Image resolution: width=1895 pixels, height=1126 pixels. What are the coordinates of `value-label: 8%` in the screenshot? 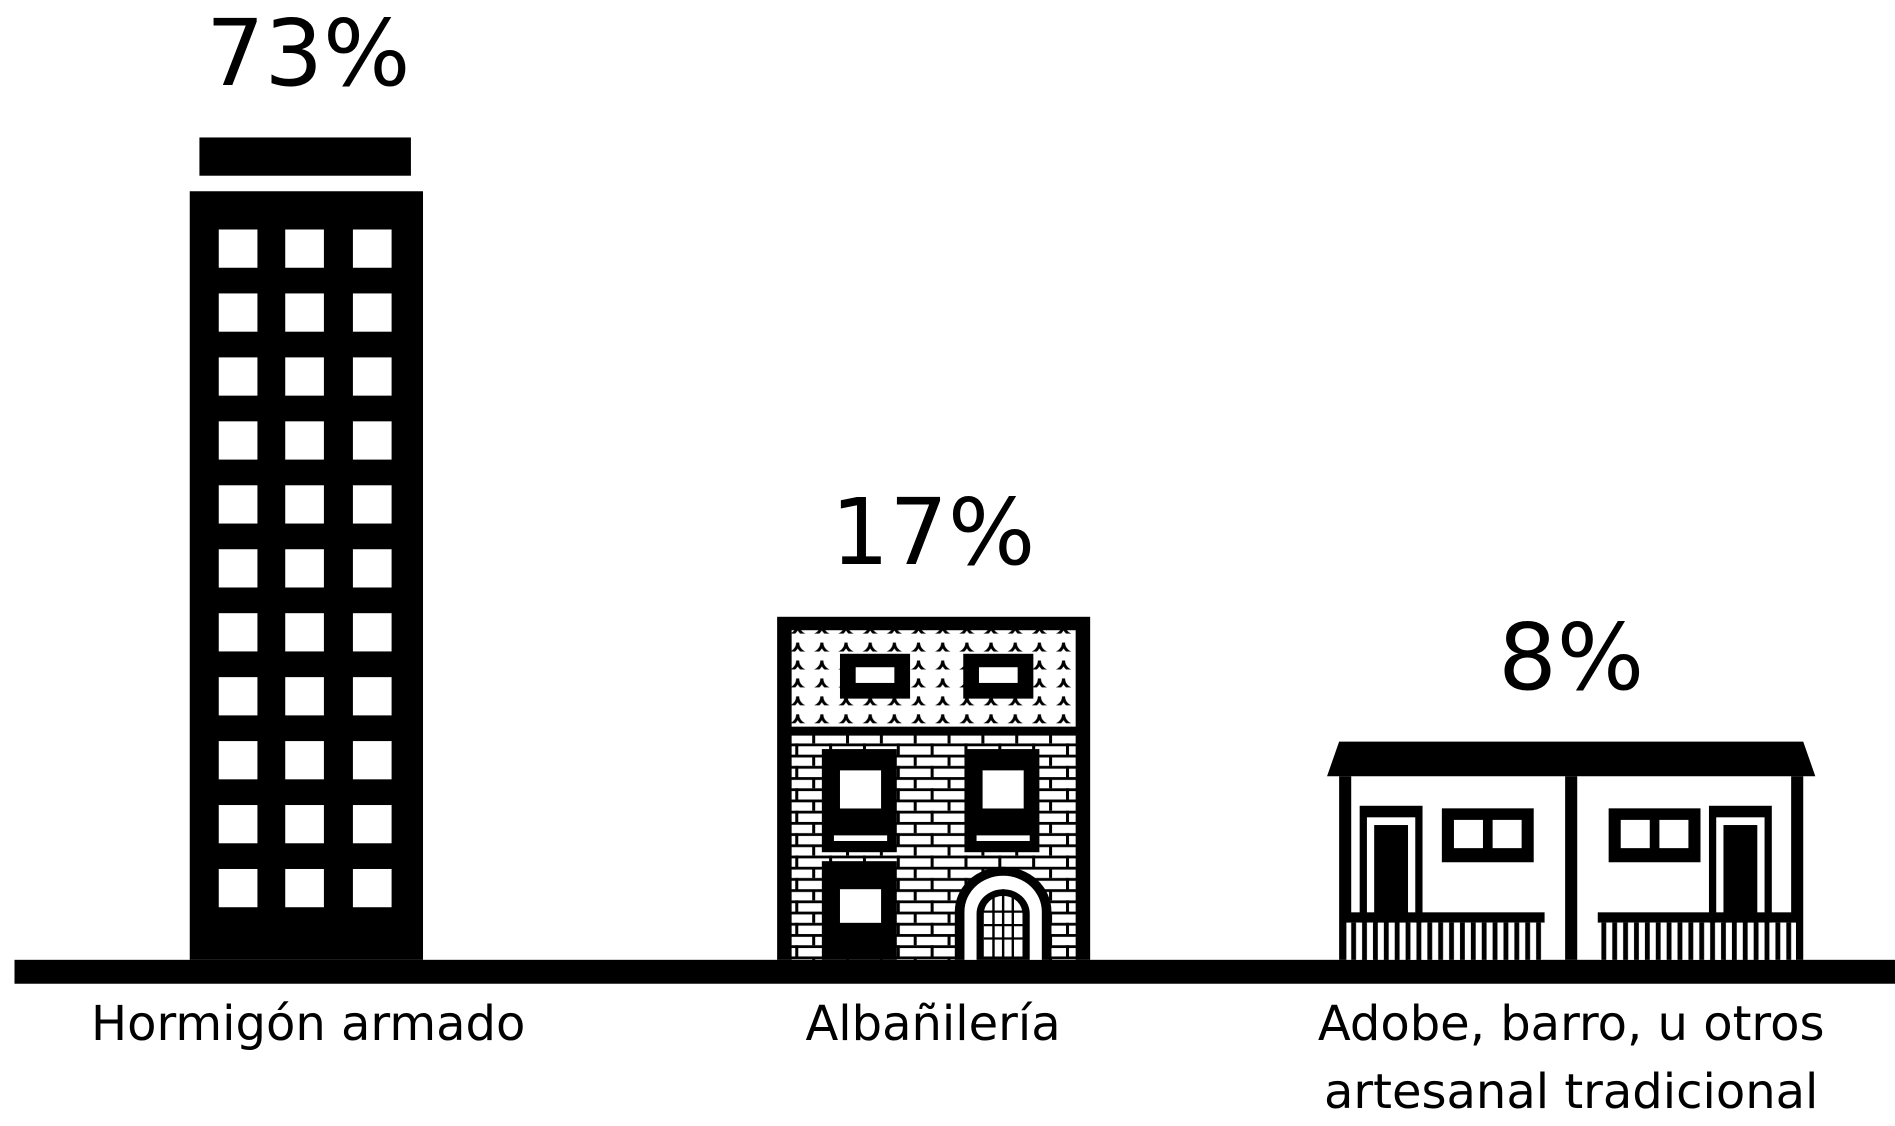 It's located at (1571, 657).